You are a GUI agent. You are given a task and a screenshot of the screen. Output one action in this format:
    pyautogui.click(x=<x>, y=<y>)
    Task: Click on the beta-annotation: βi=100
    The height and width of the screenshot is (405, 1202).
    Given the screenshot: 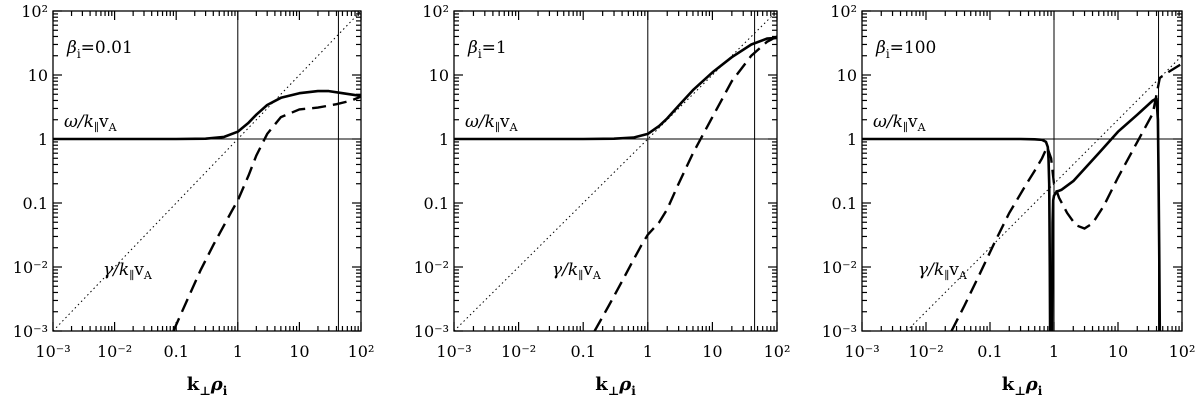 What is the action you would take?
    pyautogui.click(x=905, y=49)
    